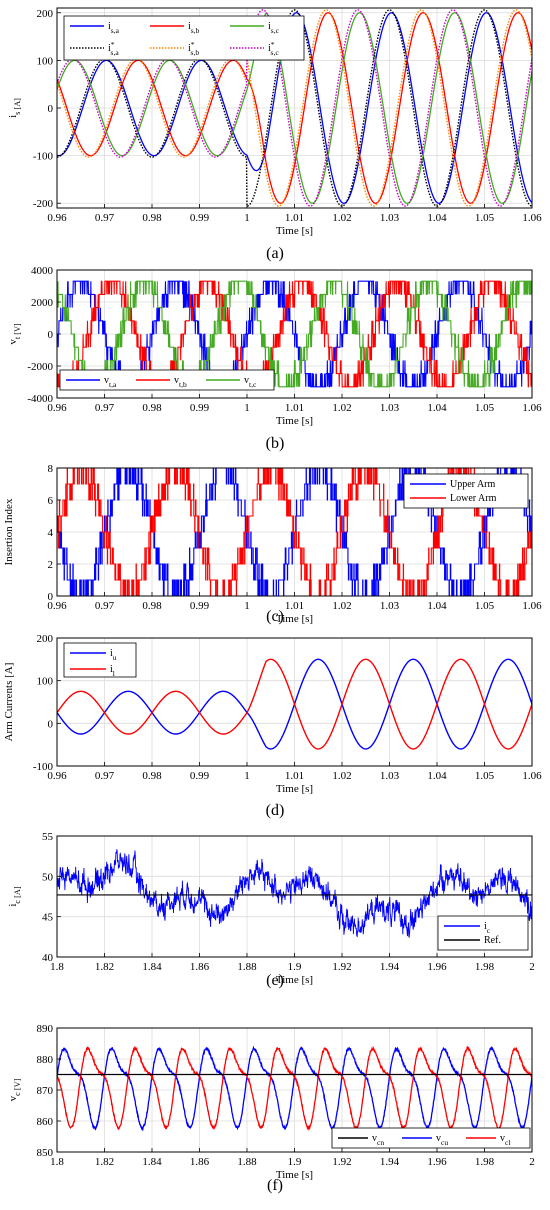 Image resolution: width=550 pixels, height=1210 pixels. What do you see at coordinates (45, 682) in the screenshot?
I see `y-tick-label: 100` at bounding box center [45, 682].